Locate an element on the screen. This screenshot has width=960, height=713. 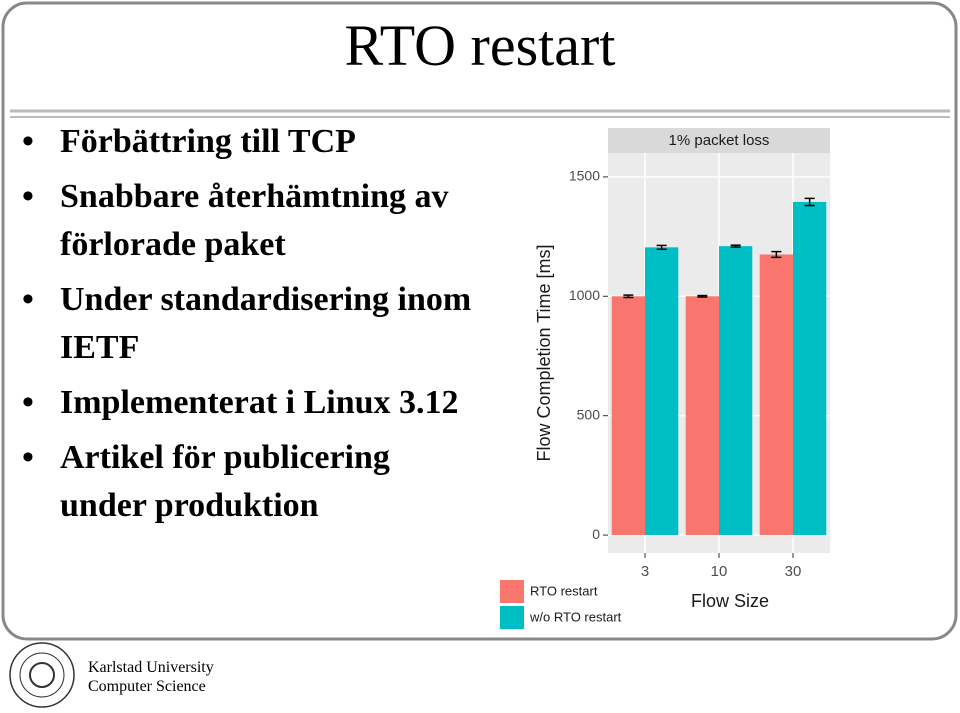
legend-label: w/o RTO restart is located at coordinates (575, 616).